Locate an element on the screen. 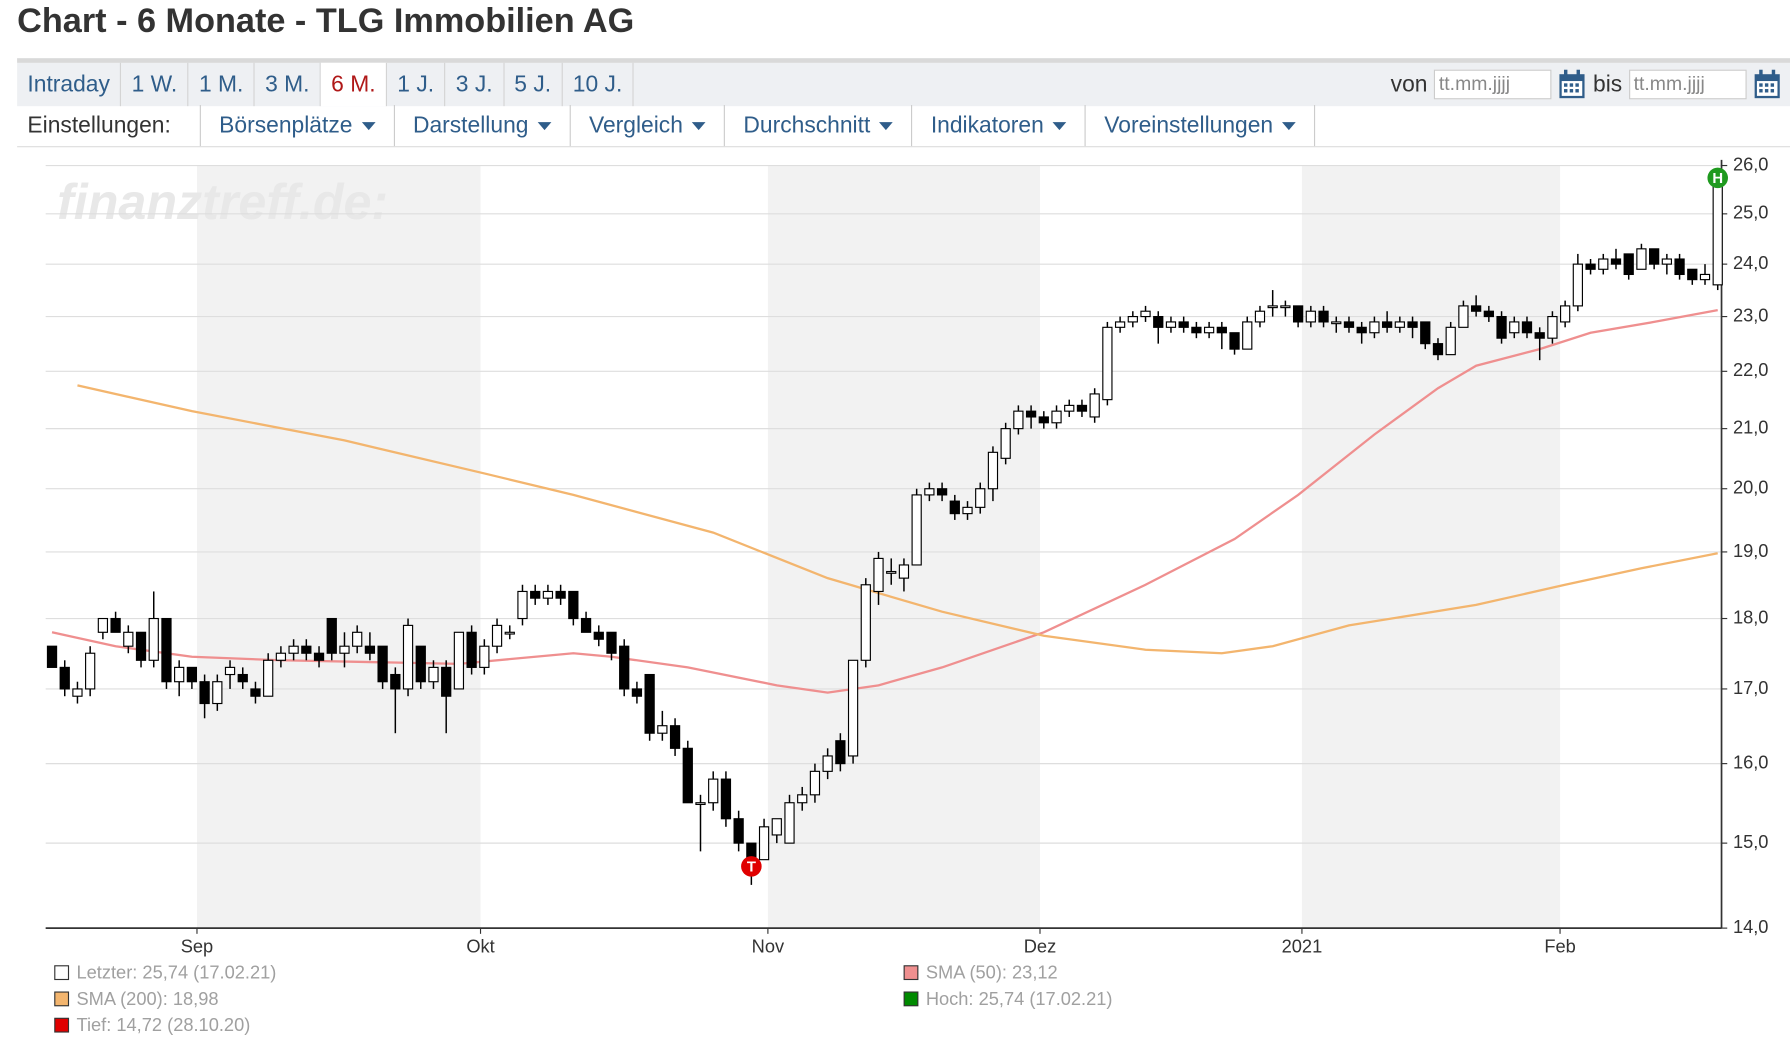 The image size is (1790, 1053). period-tab: 3 M. is located at coordinates (288, 84).